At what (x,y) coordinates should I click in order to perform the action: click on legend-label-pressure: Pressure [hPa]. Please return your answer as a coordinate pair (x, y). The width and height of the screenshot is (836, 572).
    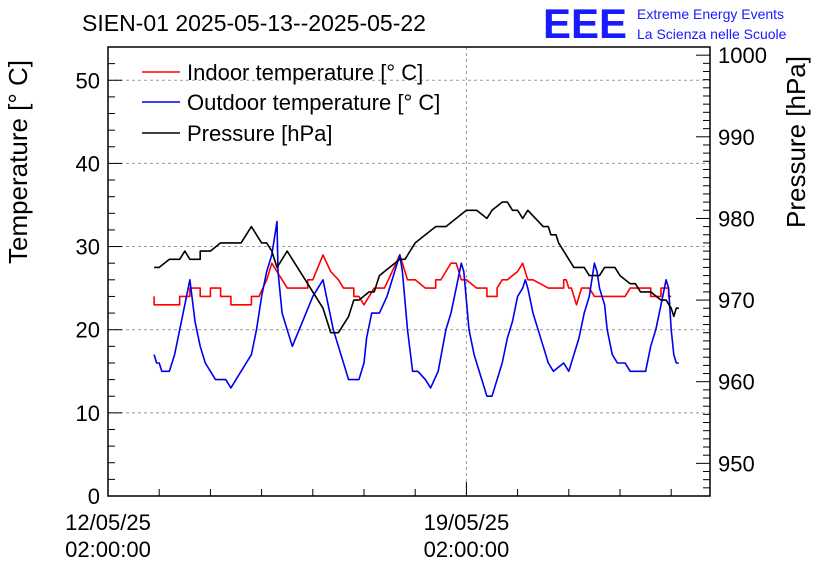
    Looking at the image, I should click on (260, 133).